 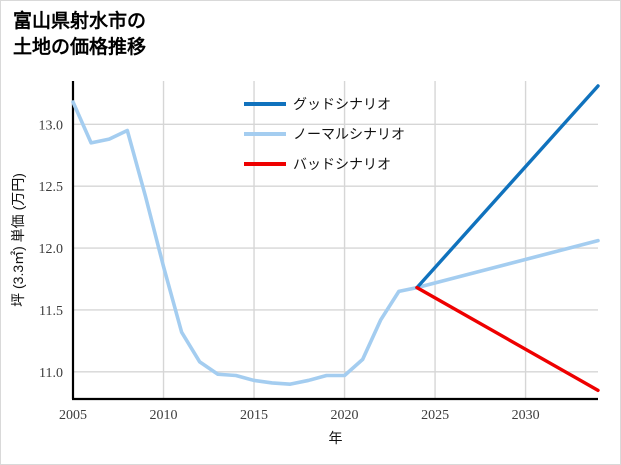 What do you see at coordinates (51, 311) in the screenshot?
I see `y-tick-label: 11.5` at bounding box center [51, 311].